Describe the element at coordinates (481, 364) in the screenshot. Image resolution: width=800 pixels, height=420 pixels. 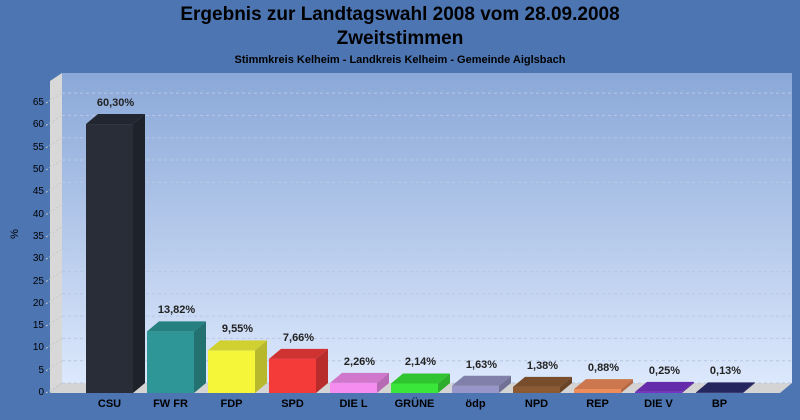
I see `value-label: 1,63%` at that location.